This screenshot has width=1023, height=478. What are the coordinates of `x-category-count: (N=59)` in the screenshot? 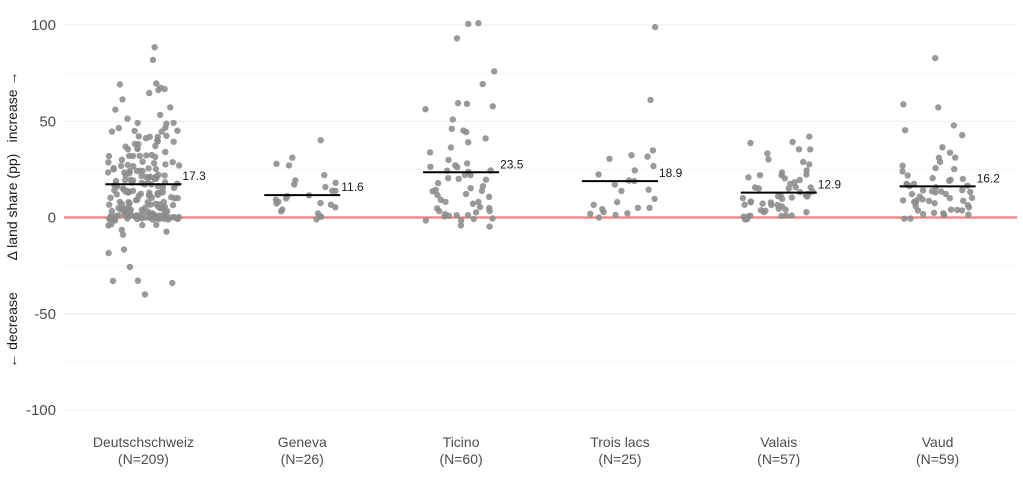 It's located at (937, 459).